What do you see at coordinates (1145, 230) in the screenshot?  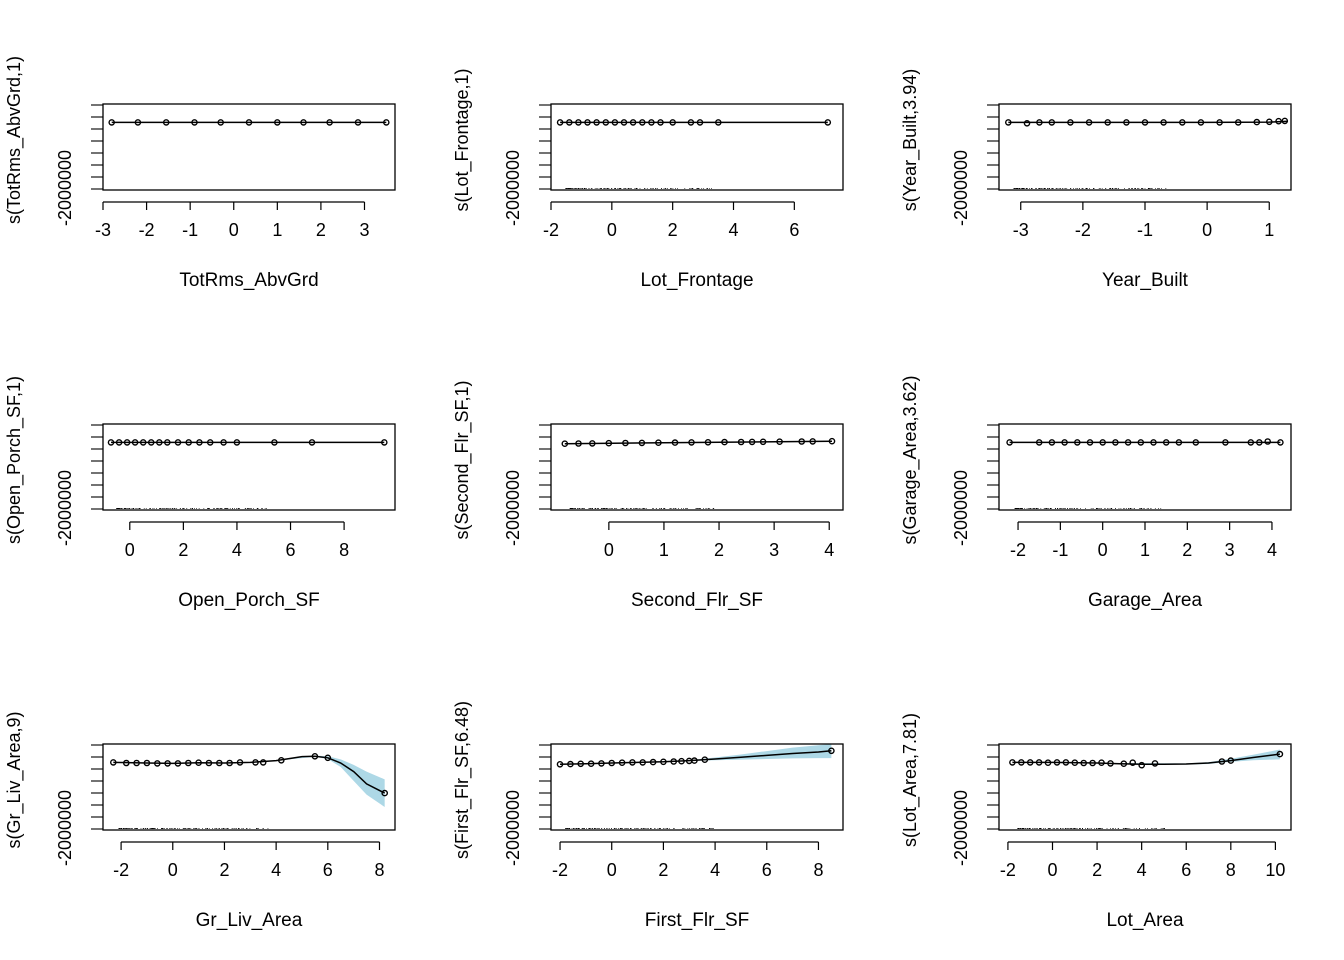 I see `panel-year-built-x-tick-label: -1` at bounding box center [1145, 230].